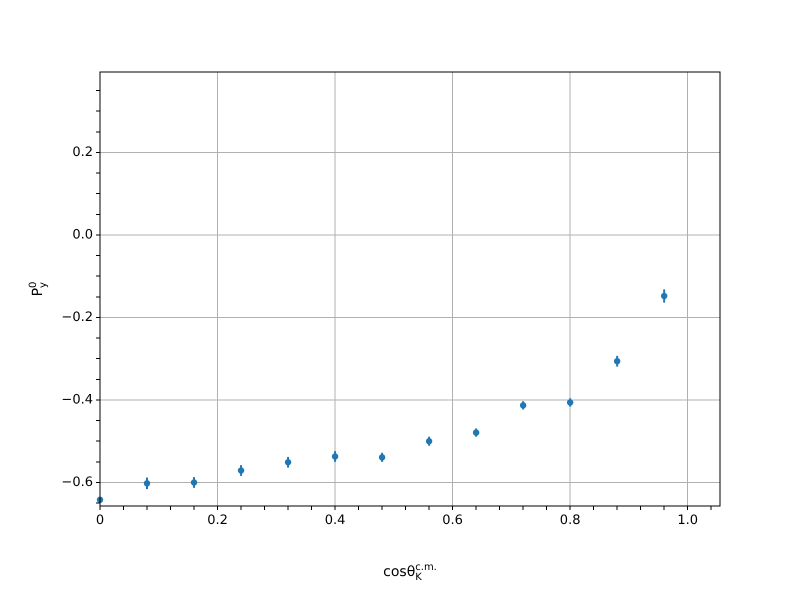 Image resolution: width=800 pixels, height=600 pixels. What do you see at coordinates (82, 234) in the screenshot?
I see `y-tick-label: 0.0` at bounding box center [82, 234].